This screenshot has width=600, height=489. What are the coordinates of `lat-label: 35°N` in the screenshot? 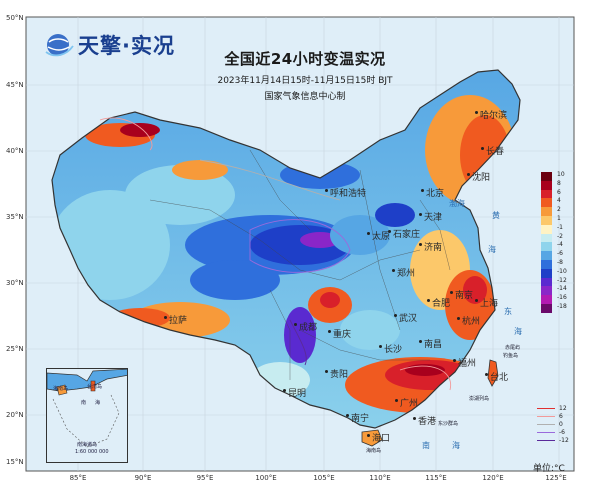 It's located at (15, 217).